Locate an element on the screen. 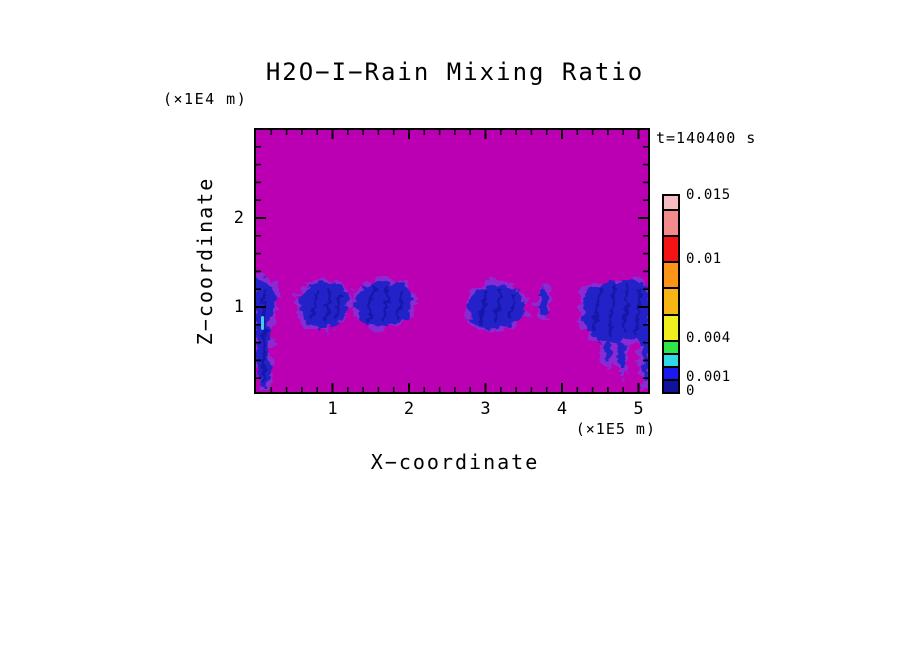  x-axis-unit: (×1E5 m) is located at coordinates (615, 429).